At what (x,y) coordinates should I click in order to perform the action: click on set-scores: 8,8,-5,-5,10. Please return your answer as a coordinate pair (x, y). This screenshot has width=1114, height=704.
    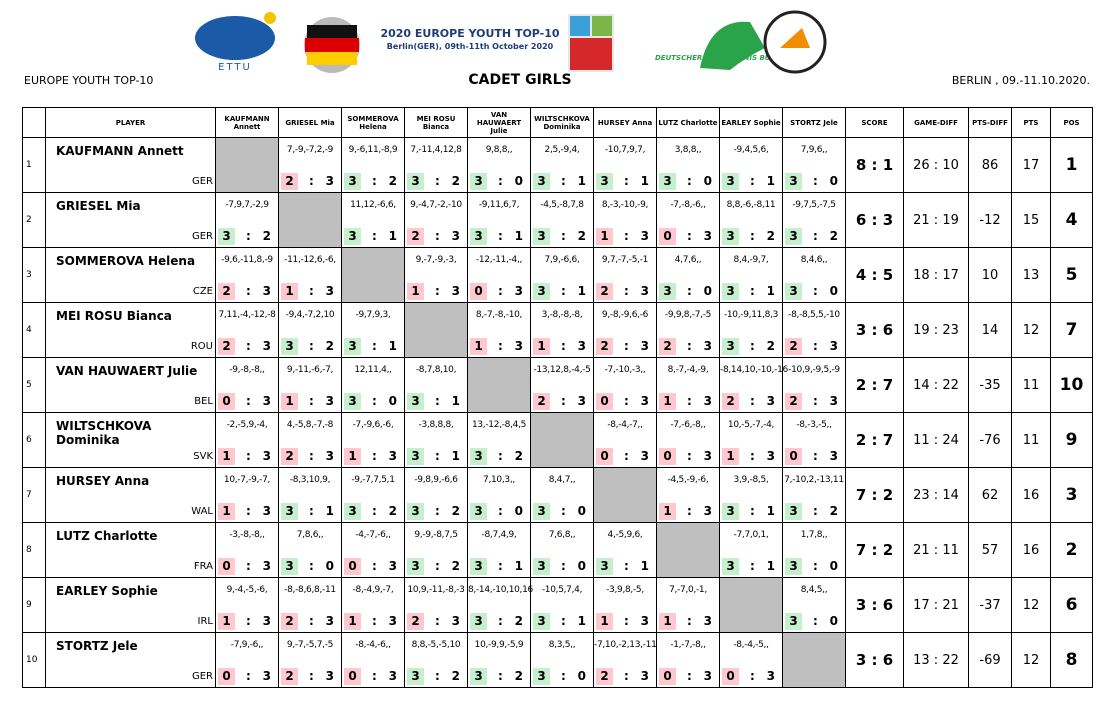
    Looking at the image, I should click on (436, 645).